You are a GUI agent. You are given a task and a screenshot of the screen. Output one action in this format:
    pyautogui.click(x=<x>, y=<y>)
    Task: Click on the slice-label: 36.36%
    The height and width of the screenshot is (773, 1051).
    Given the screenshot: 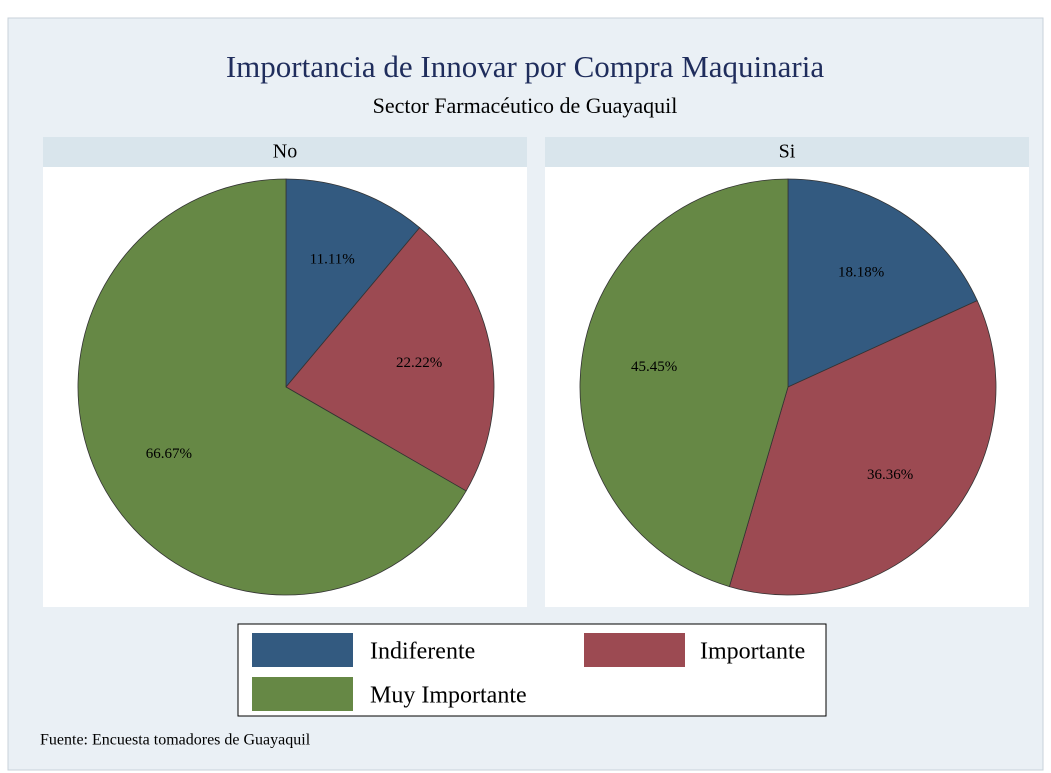 What is the action you would take?
    pyautogui.click(x=890, y=475)
    